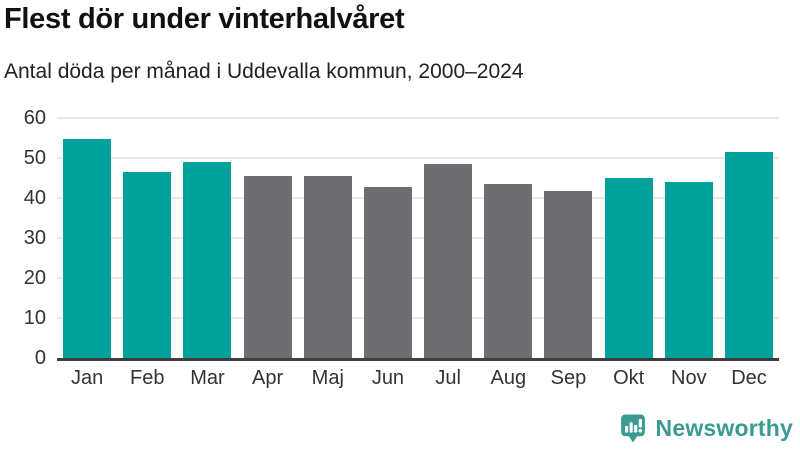 The width and height of the screenshot is (800, 450). Describe the element at coordinates (34, 118) in the screenshot. I see `y-tick-label: 60` at that location.